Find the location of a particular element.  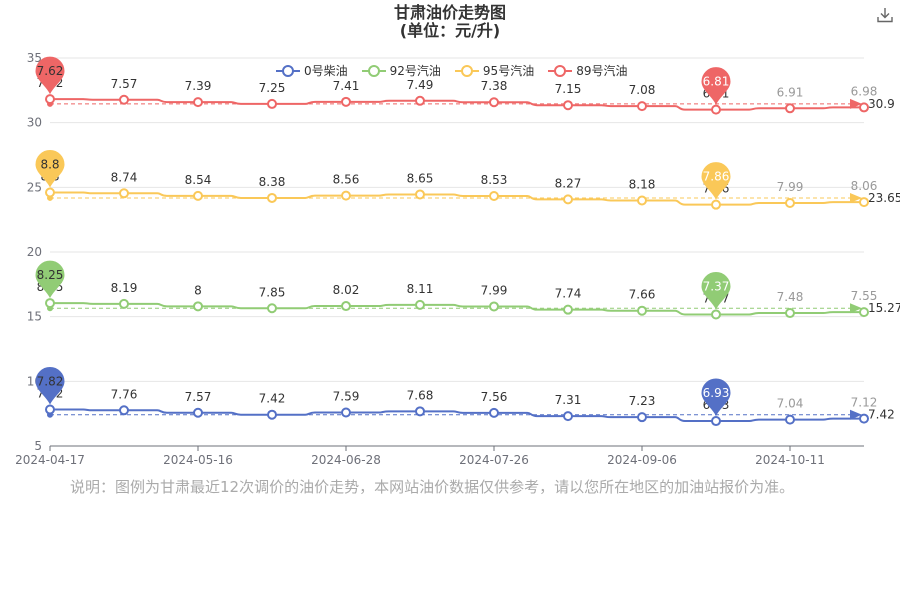

chart-legend: 0号柴油 92号汽油 95号汽油 89号汽油 is located at coordinates (451, 70).